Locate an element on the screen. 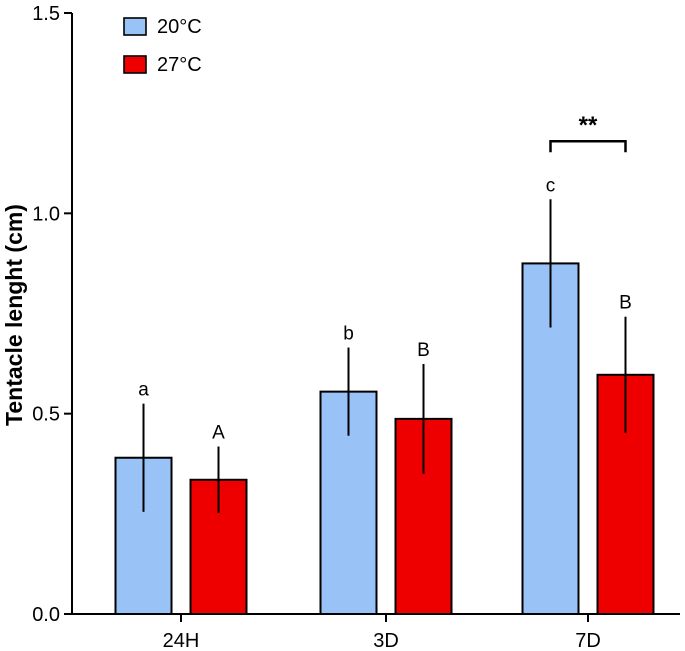 This screenshot has height=651, width=685. y-tick-label: 0.0 is located at coordinates (46, 615).